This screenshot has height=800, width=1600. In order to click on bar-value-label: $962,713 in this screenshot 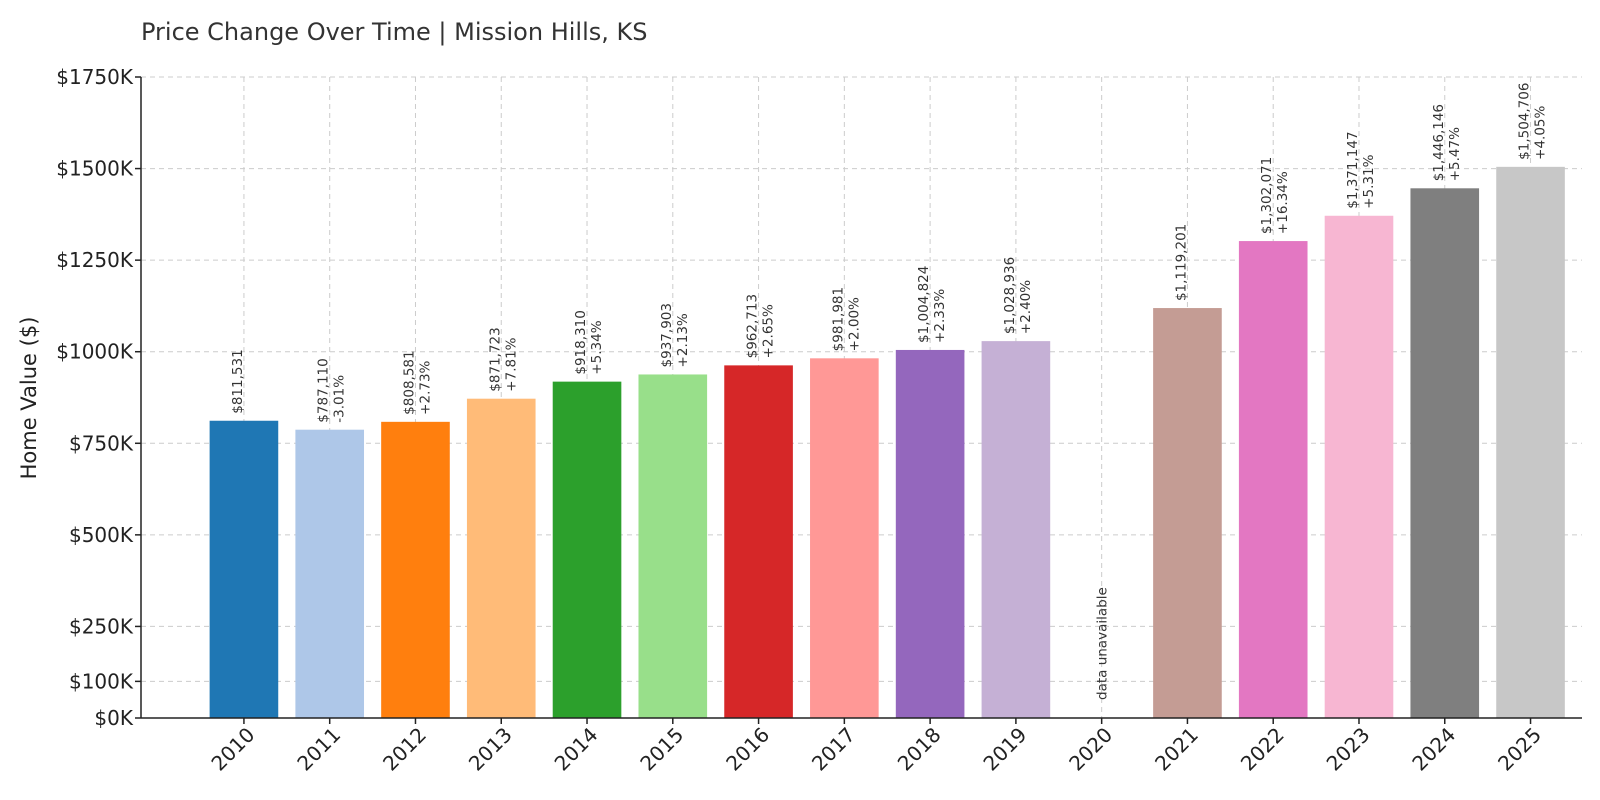, I will do `click(753, 326)`.